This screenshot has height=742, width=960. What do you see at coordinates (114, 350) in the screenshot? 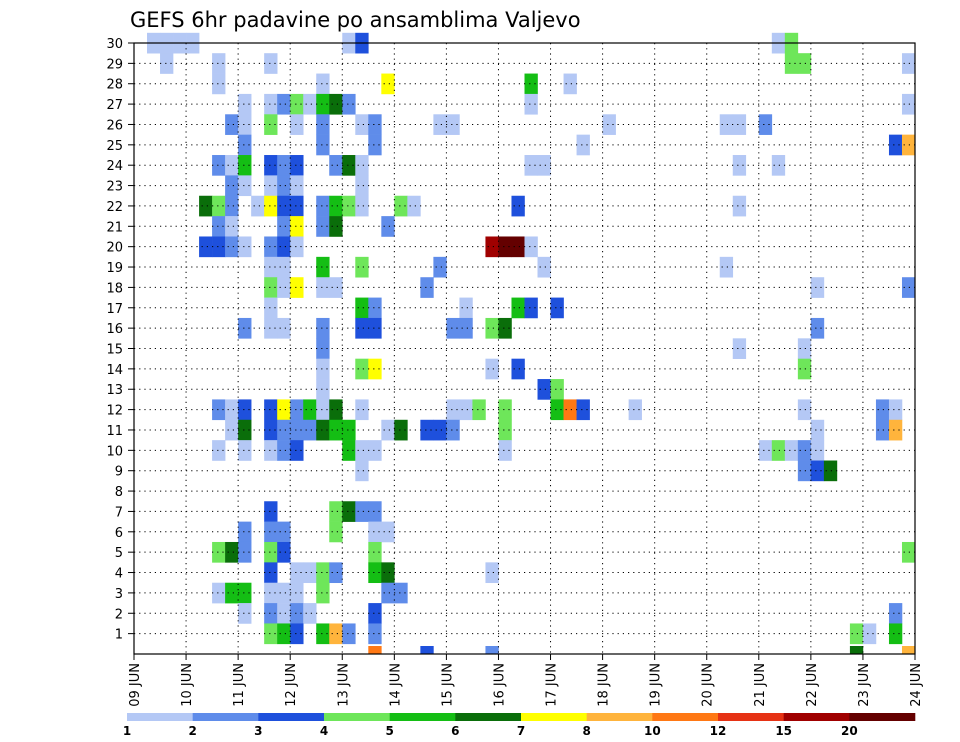
I see `y-tick-label: 15` at bounding box center [114, 350].